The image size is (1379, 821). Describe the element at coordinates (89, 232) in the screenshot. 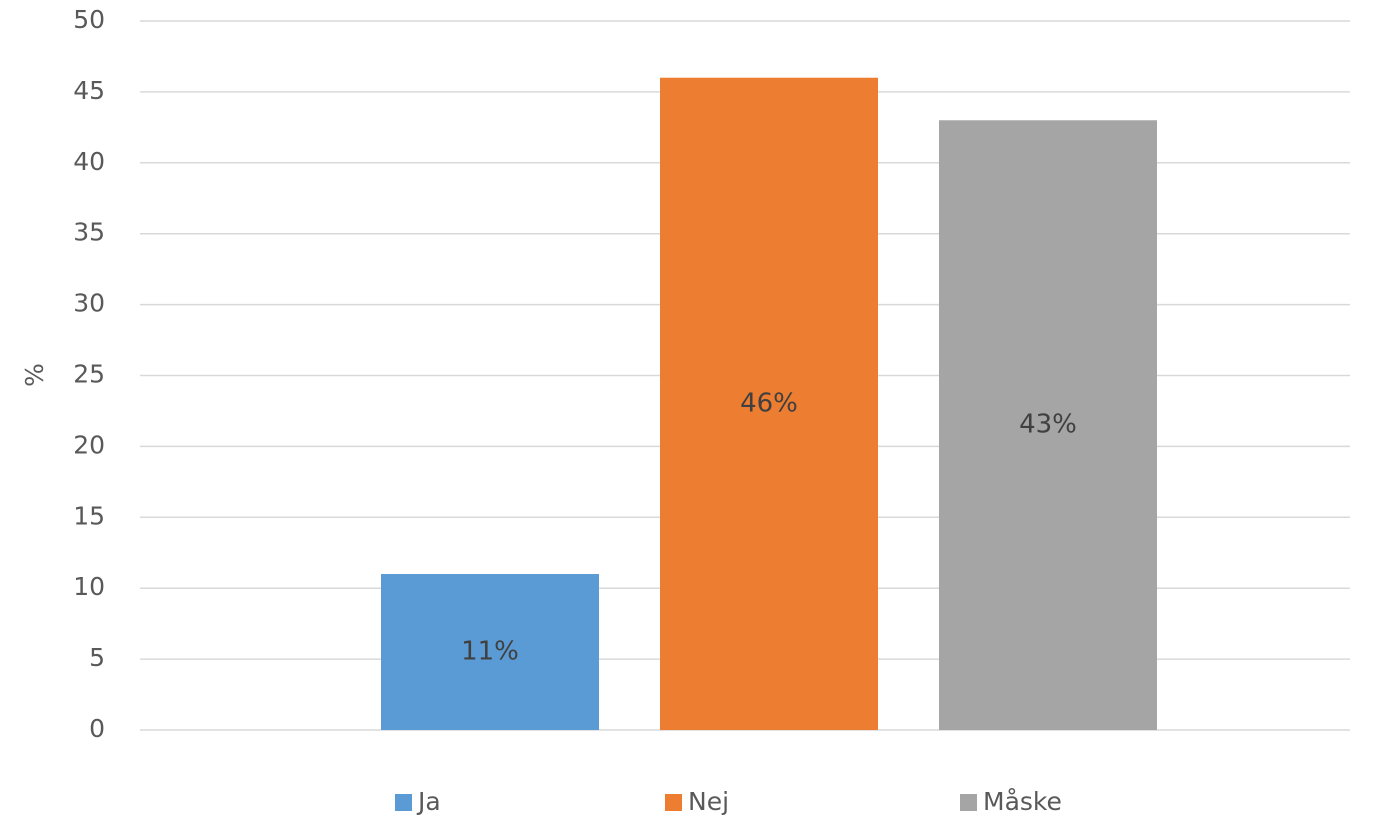

I see `y-tick-label: 35` at that location.